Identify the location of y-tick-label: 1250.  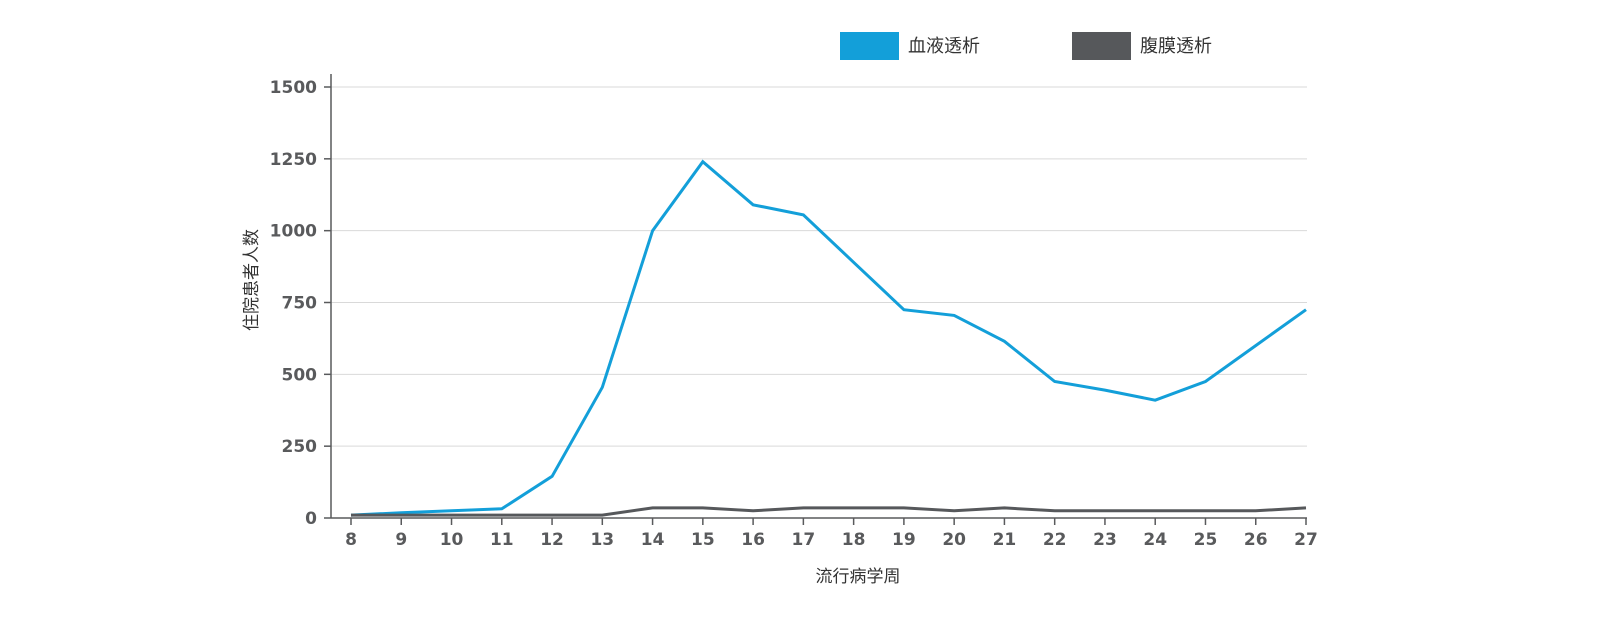
(293, 160).